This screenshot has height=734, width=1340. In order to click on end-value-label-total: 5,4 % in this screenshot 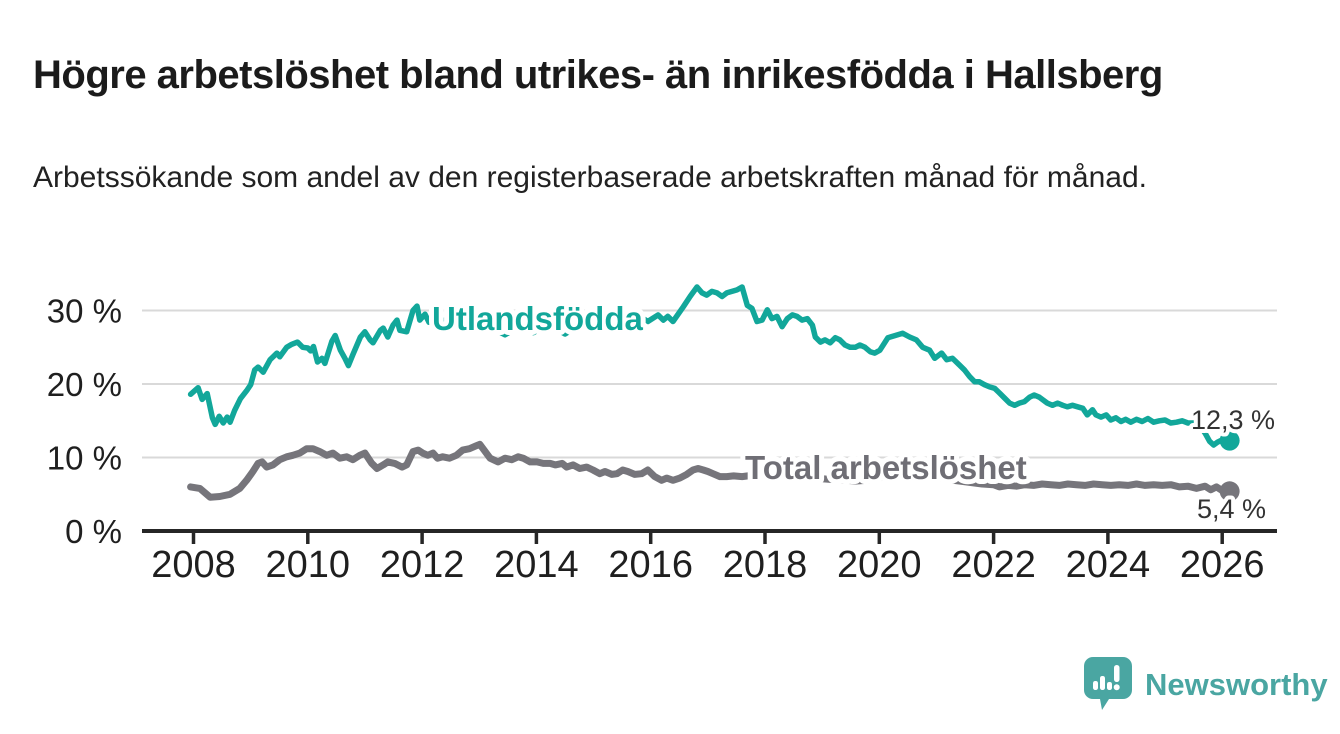, I will do `click(1231, 509)`.